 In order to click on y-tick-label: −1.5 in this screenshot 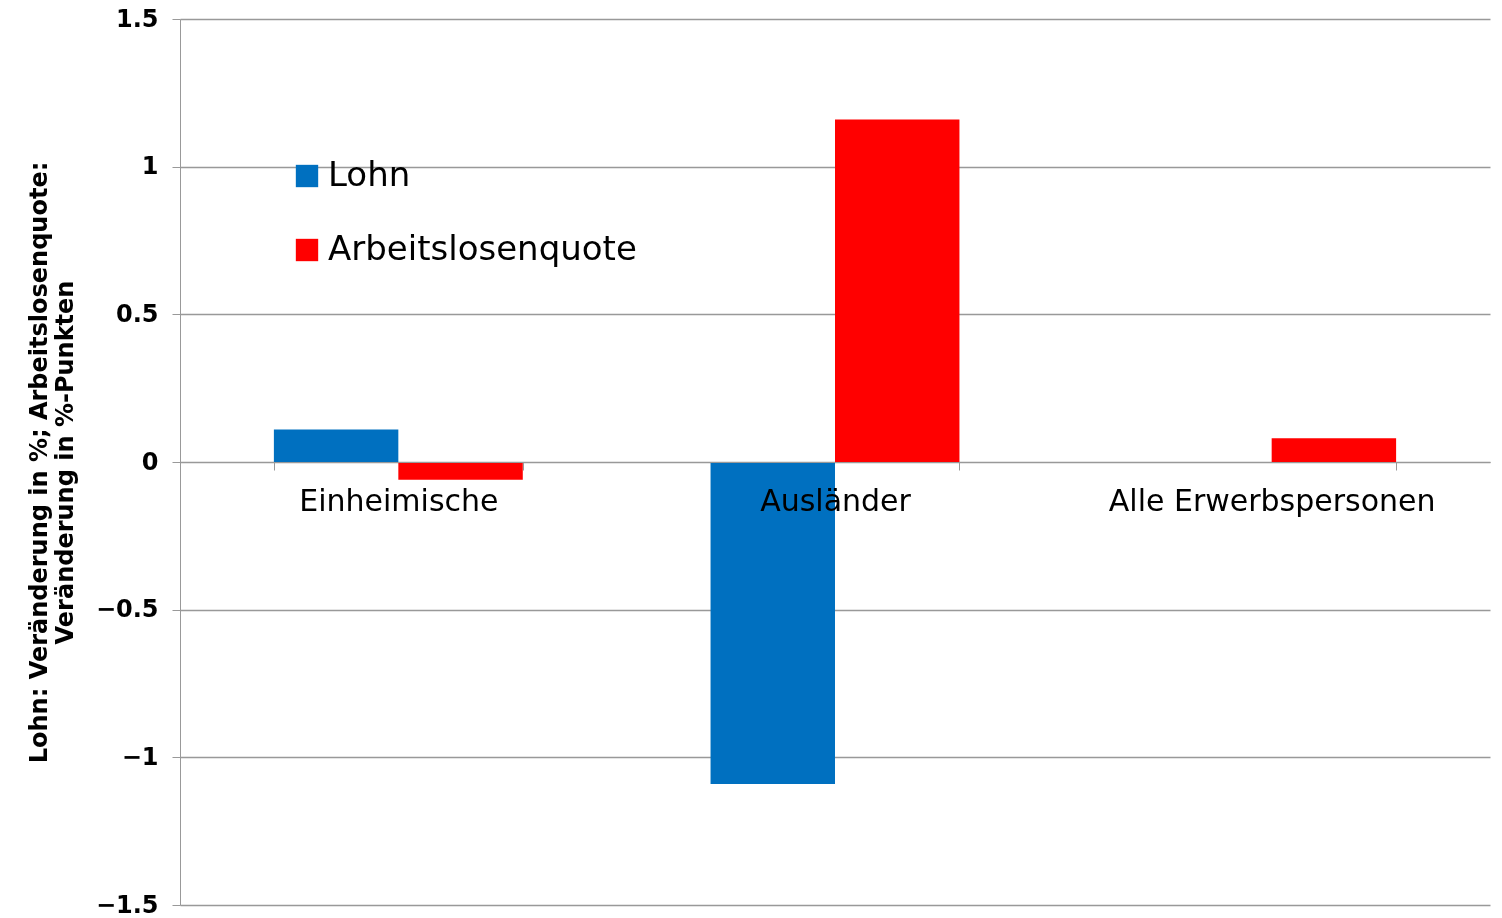, I will do `click(127, 904)`.